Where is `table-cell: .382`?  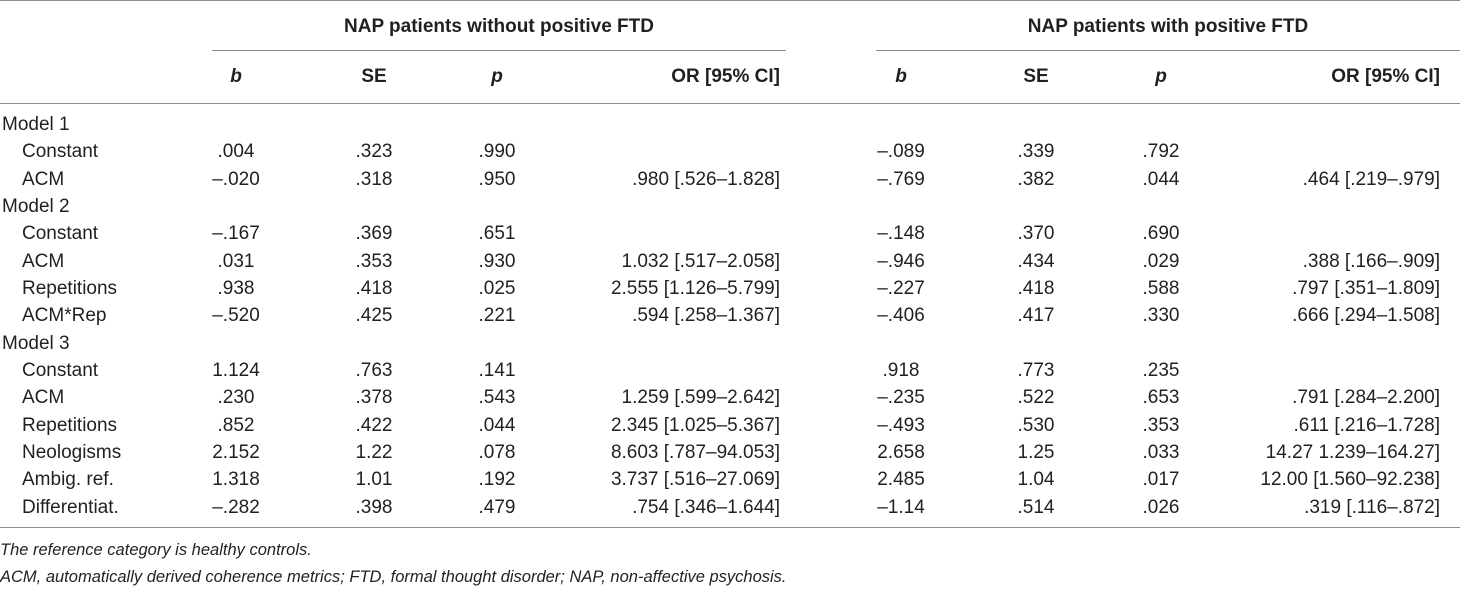 table-cell: .382 is located at coordinates (1036, 179).